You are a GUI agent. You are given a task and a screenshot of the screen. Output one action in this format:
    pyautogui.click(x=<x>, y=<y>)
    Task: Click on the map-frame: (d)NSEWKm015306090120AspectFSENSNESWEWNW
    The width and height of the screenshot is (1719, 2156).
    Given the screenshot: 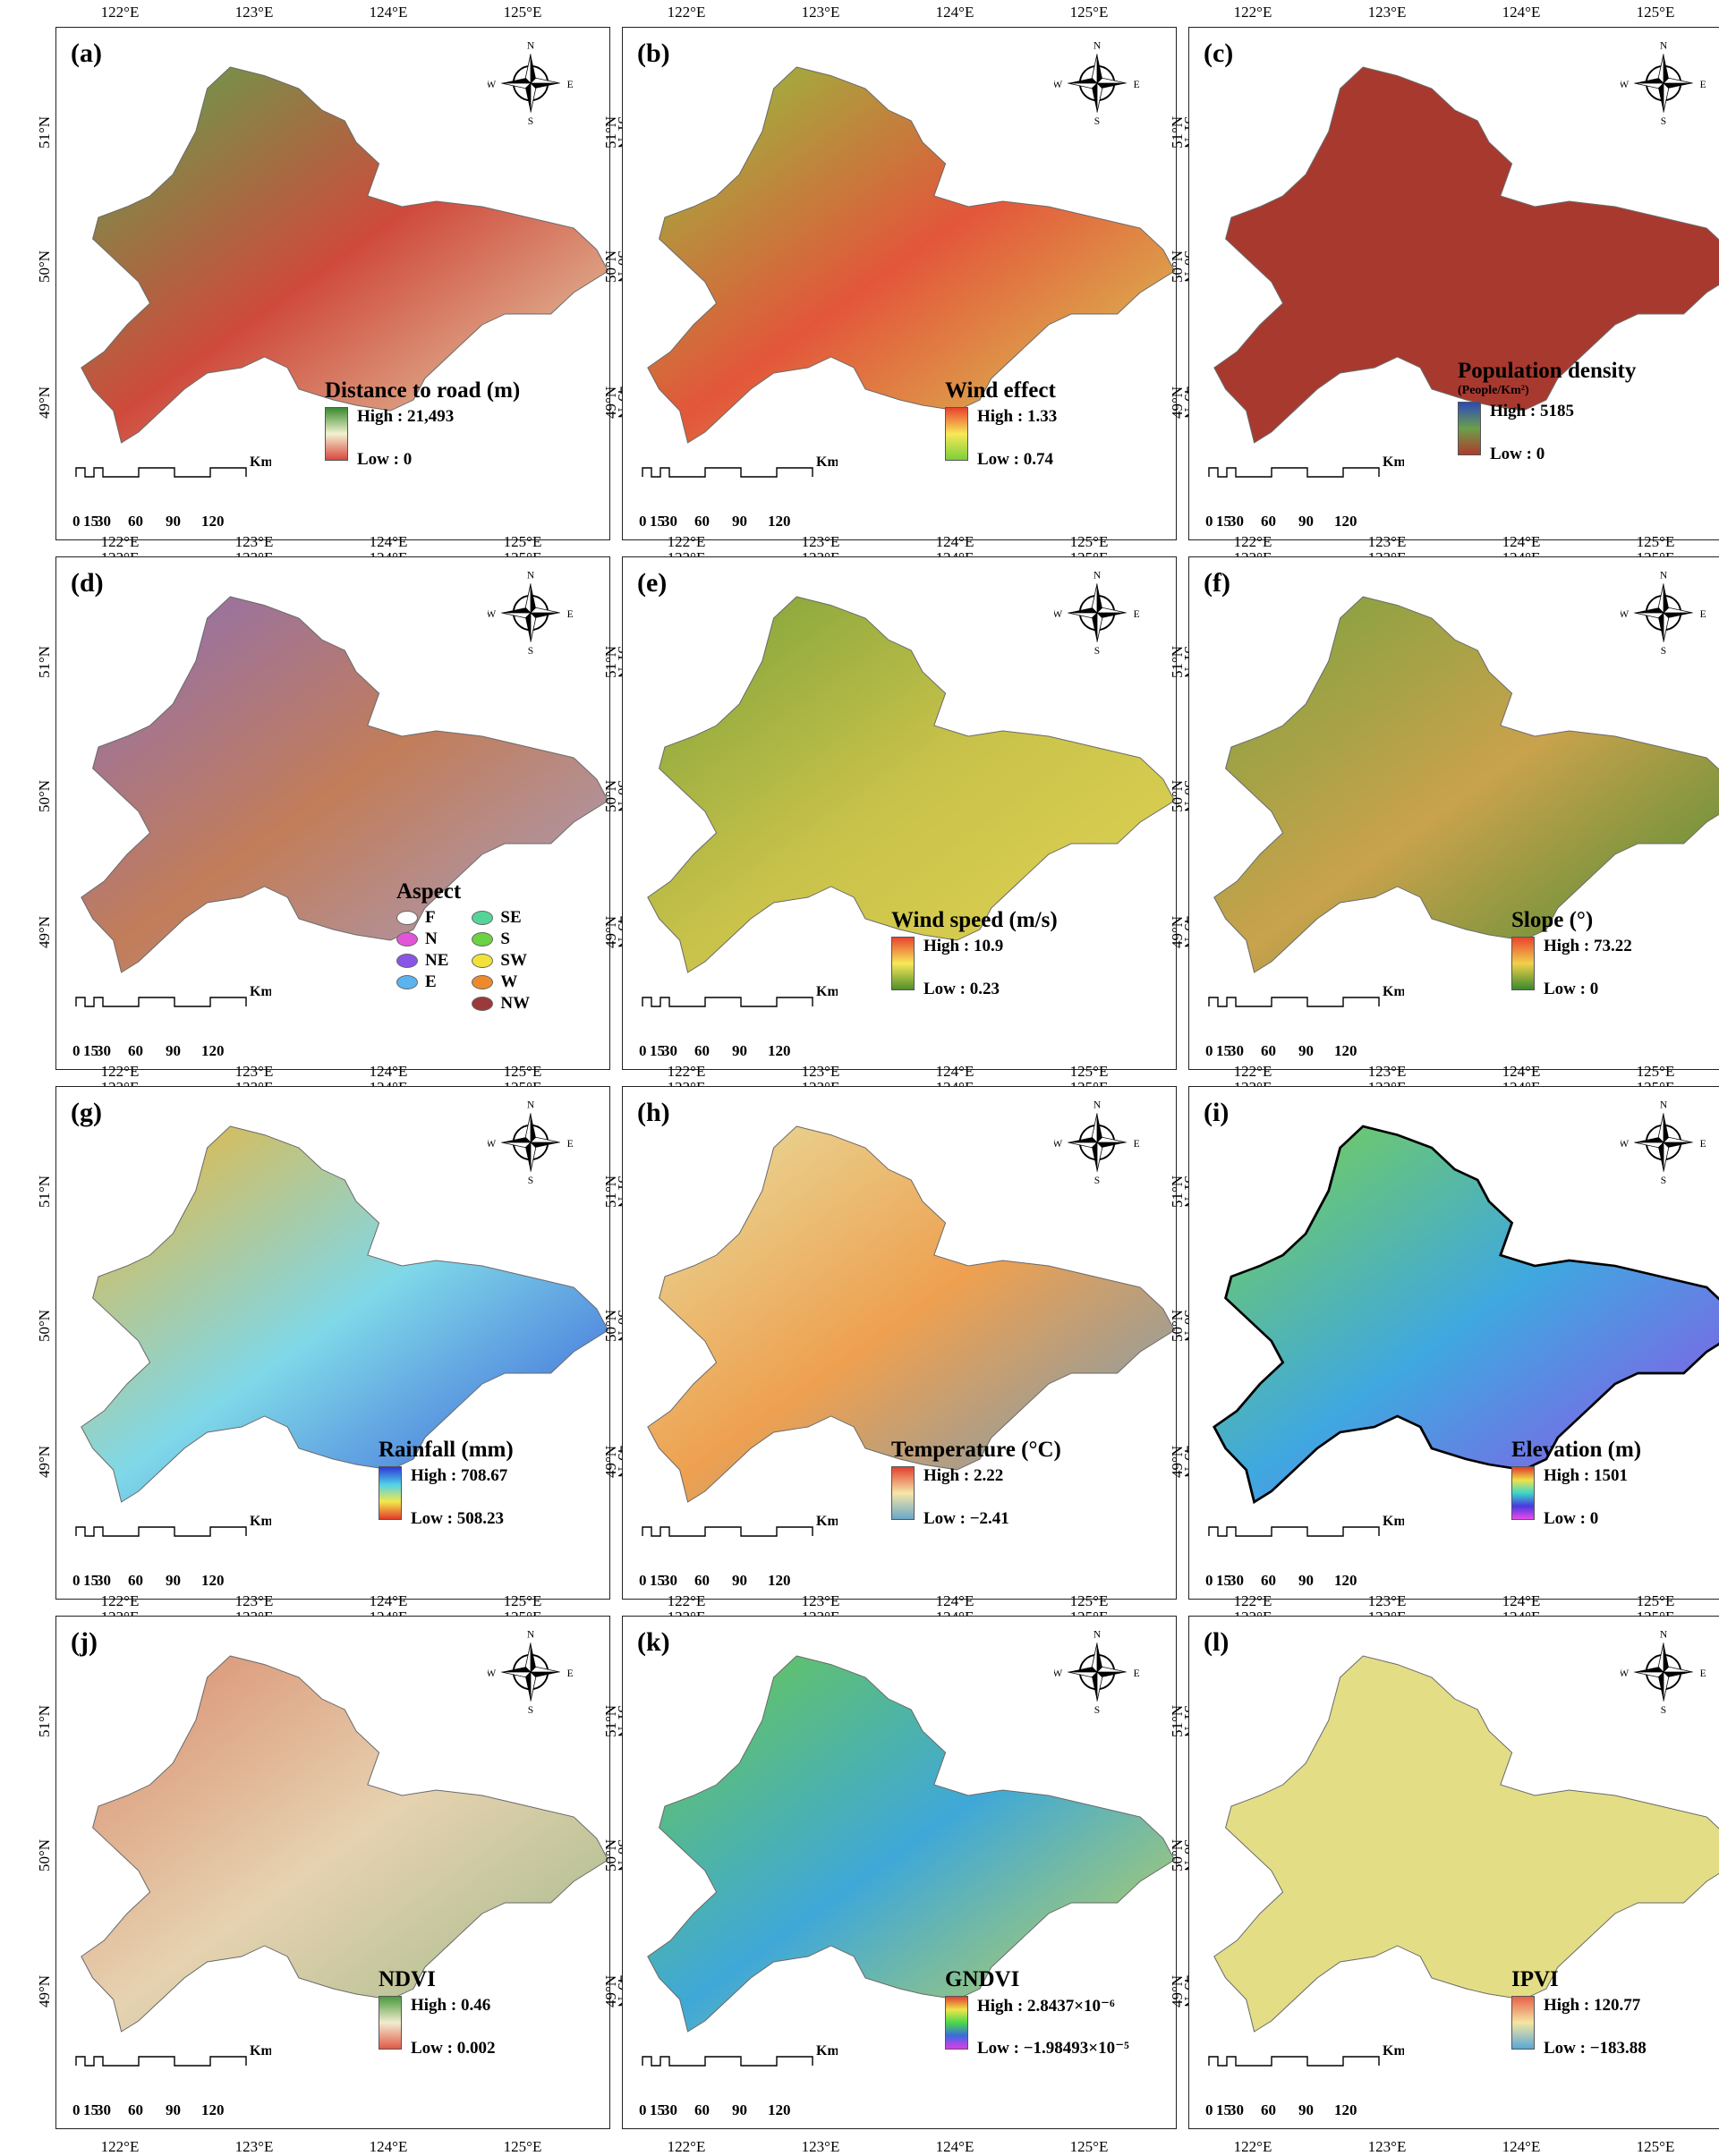 What is the action you would take?
    pyautogui.click(x=332, y=813)
    